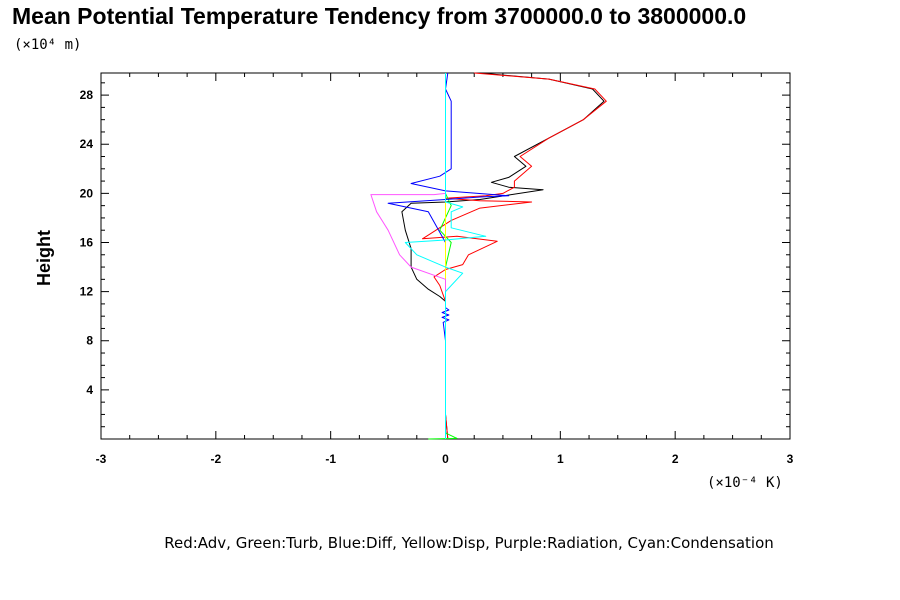 This screenshot has width=900, height=600. What do you see at coordinates (330, 459) in the screenshot?
I see `x-tick-label: -1` at bounding box center [330, 459].